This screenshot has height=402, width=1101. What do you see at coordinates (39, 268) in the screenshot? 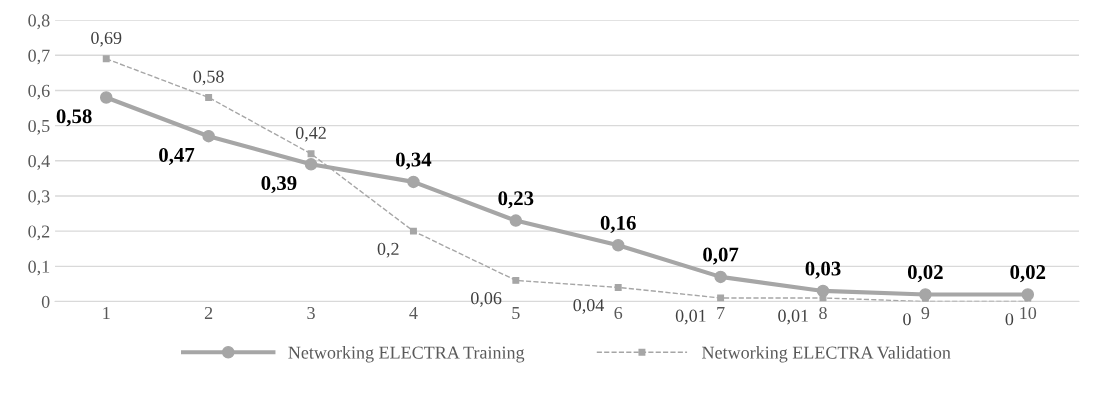
I see `y-tick-label: 0,1` at bounding box center [39, 268].